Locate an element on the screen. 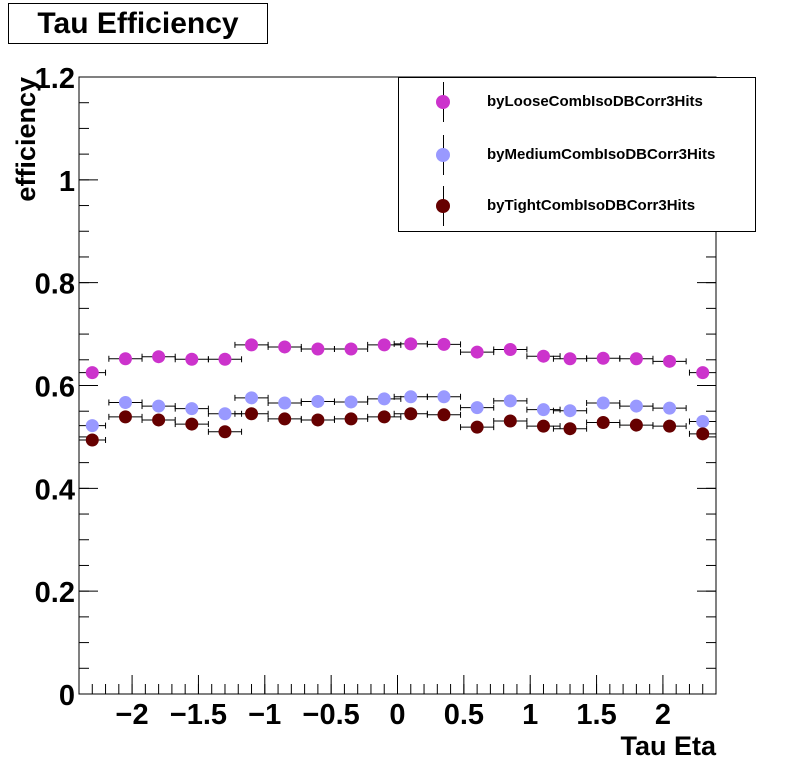 The width and height of the screenshot is (796, 772). y-tick-label: 0.4 is located at coordinates (55, 490).